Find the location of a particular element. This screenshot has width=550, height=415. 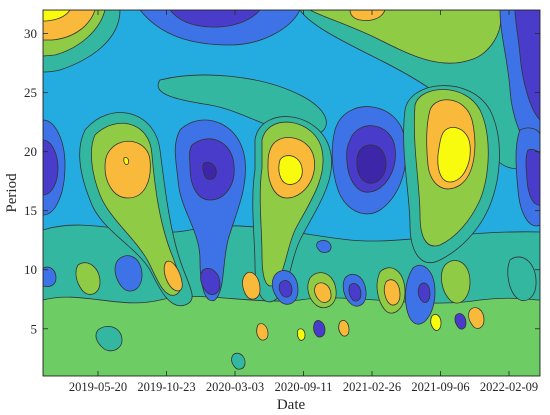

low-blob-4-dark is located at coordinates (285, 289).